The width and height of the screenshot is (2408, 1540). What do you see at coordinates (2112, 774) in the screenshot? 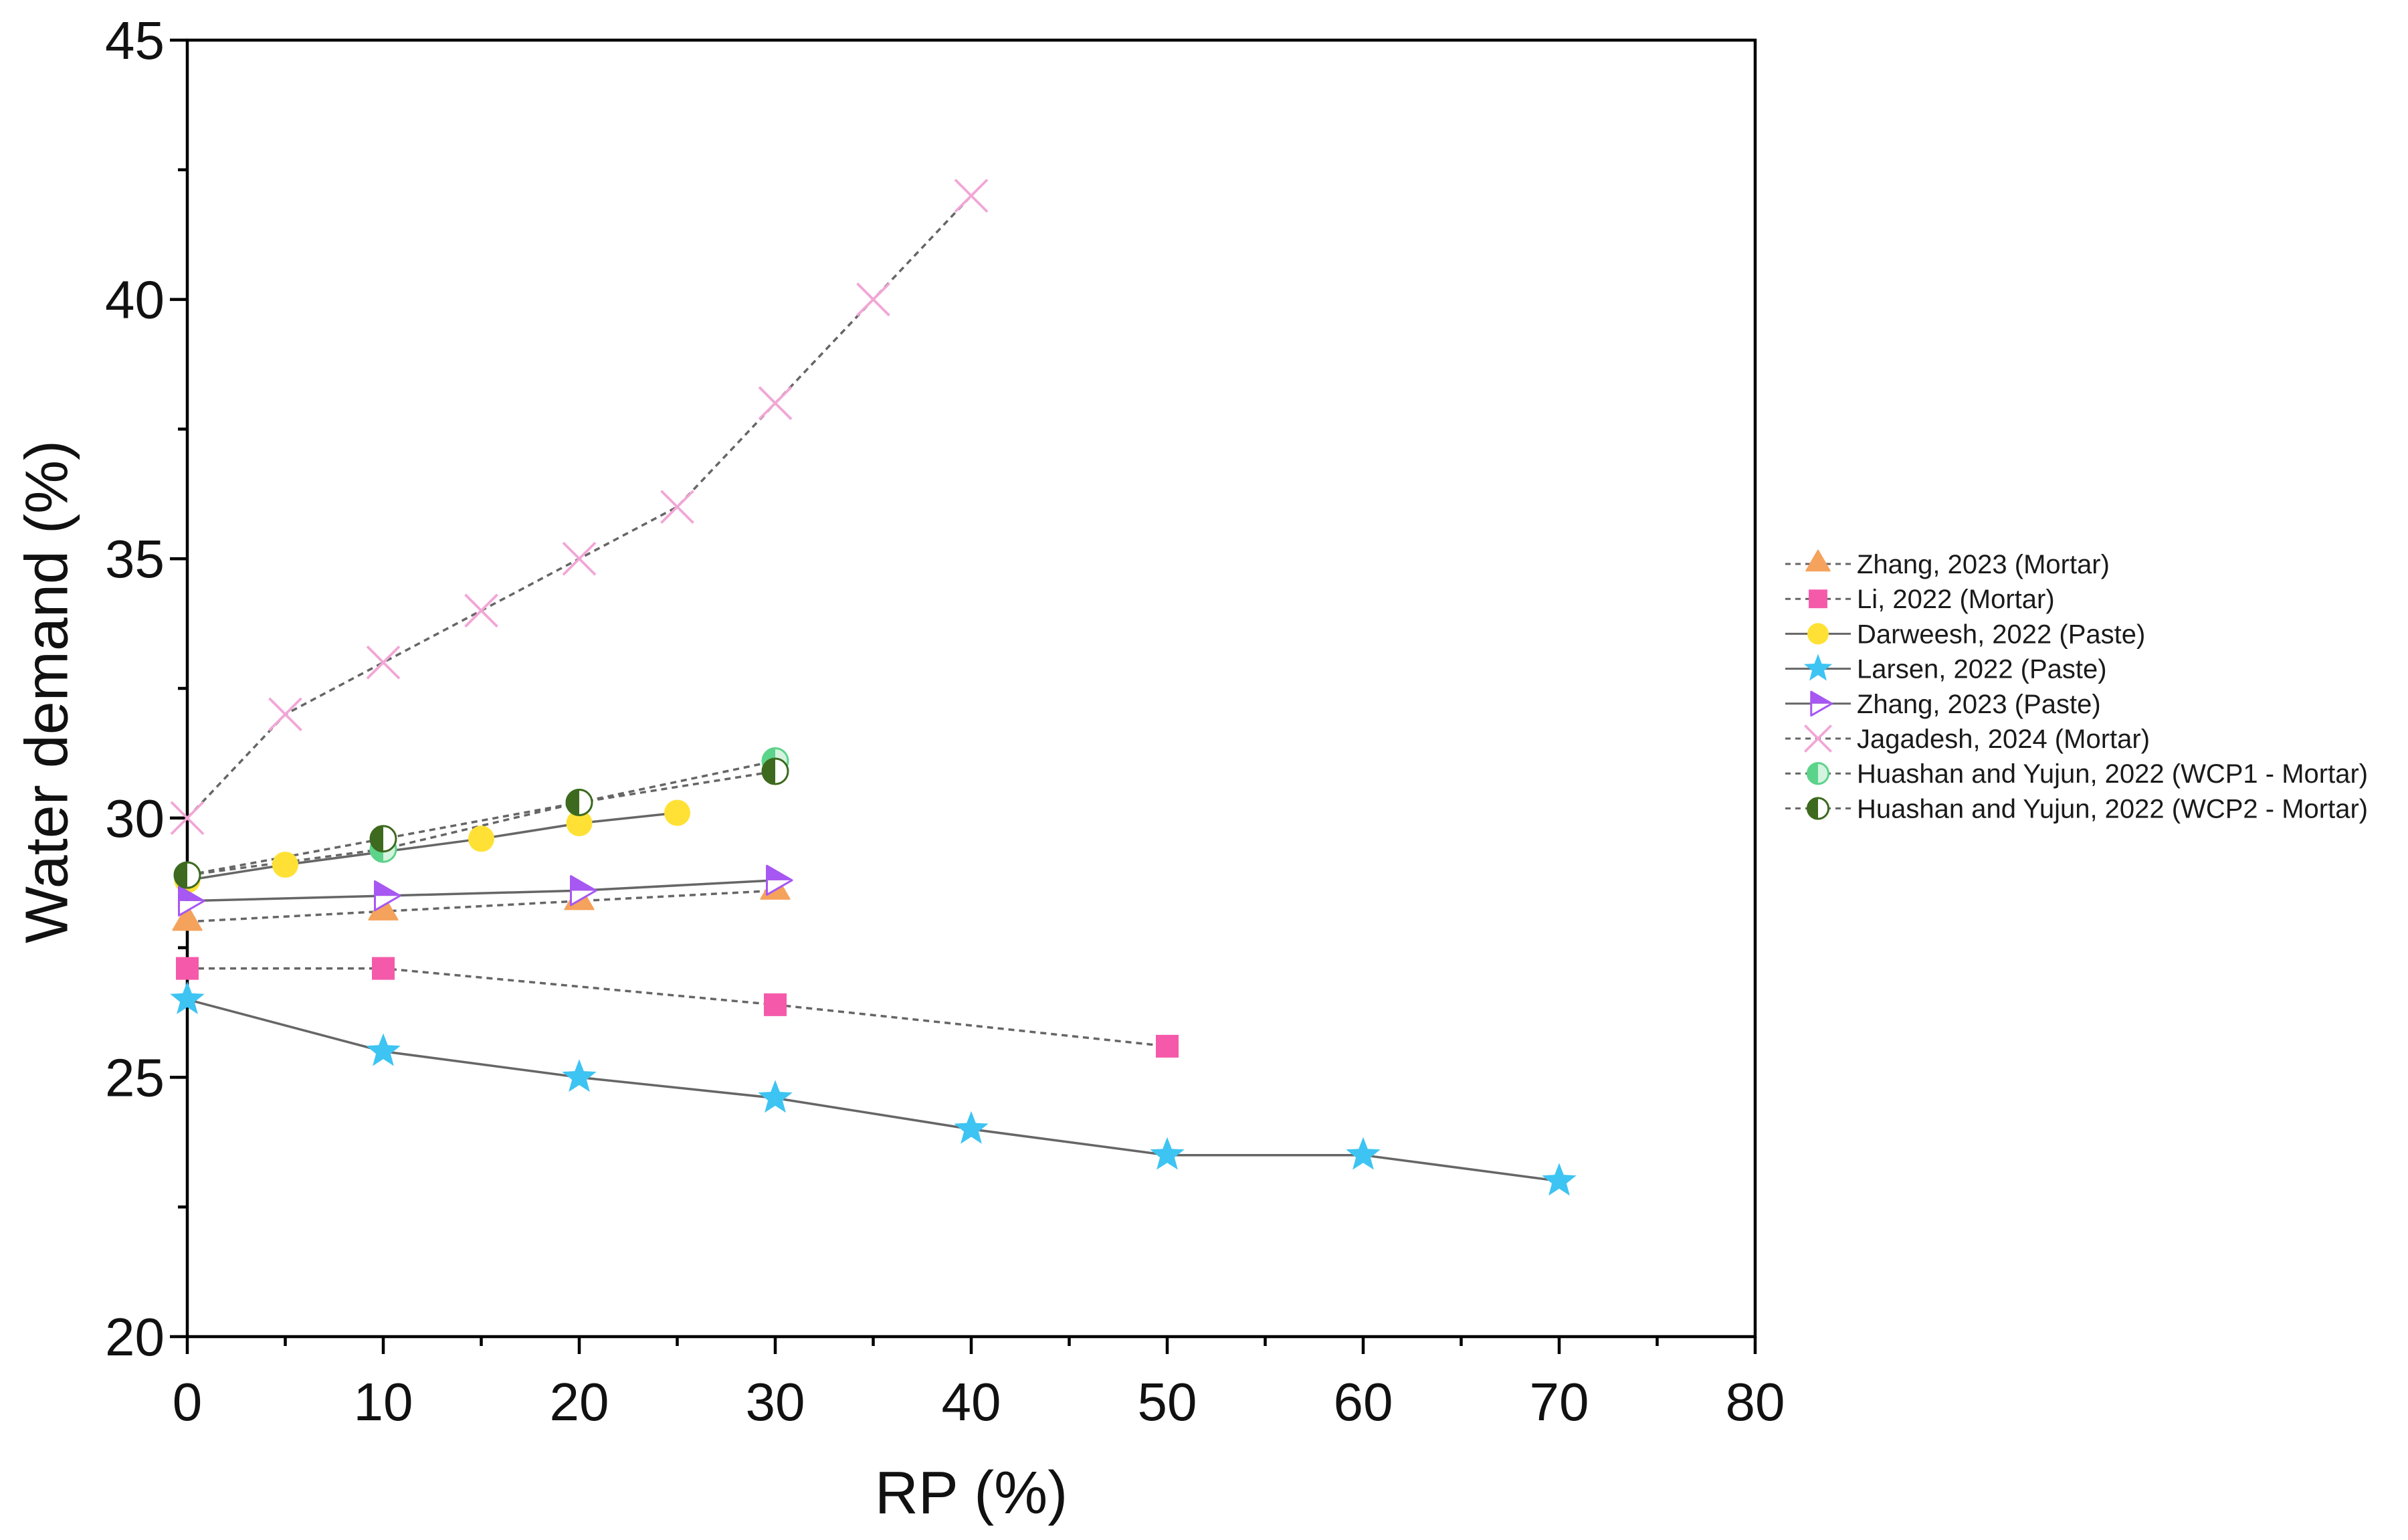
I see `legend-label: Huashan and Yujun, 2022 (WCP1 - Mortar)` at bounding box center [2112, 774].